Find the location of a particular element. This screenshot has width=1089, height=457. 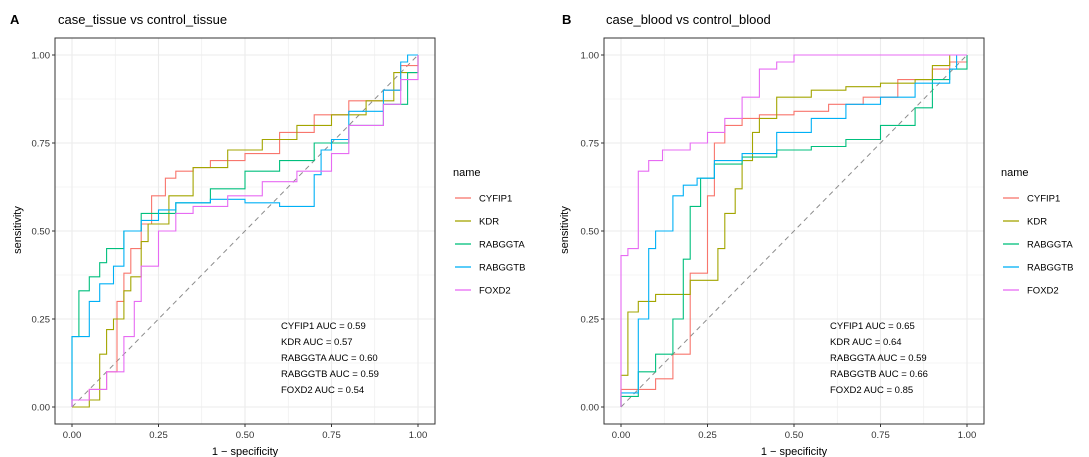

panel-a-x-axis-title: 1 − specificity is located at coordinates (245, 451).